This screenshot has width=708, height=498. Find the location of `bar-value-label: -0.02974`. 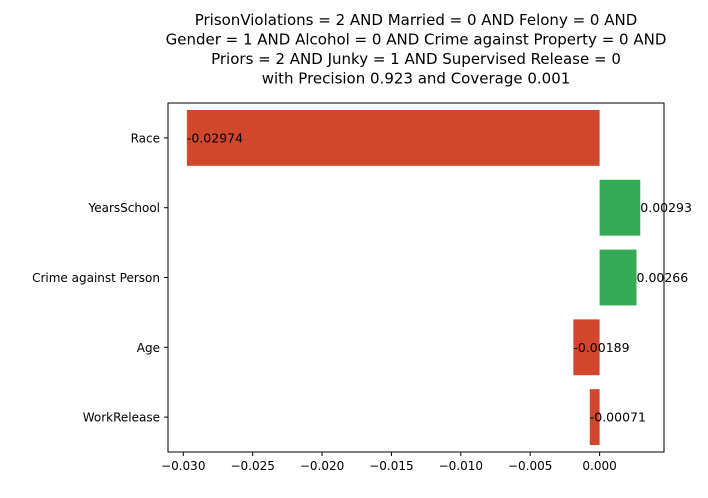

bar-value-label: -0.02974 is located at coordinates (215, 137).